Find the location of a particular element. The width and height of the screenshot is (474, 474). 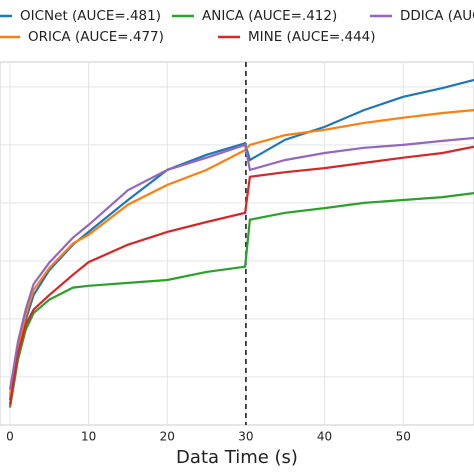

x-tick-label: 30 is located at coordinates (245, 437).